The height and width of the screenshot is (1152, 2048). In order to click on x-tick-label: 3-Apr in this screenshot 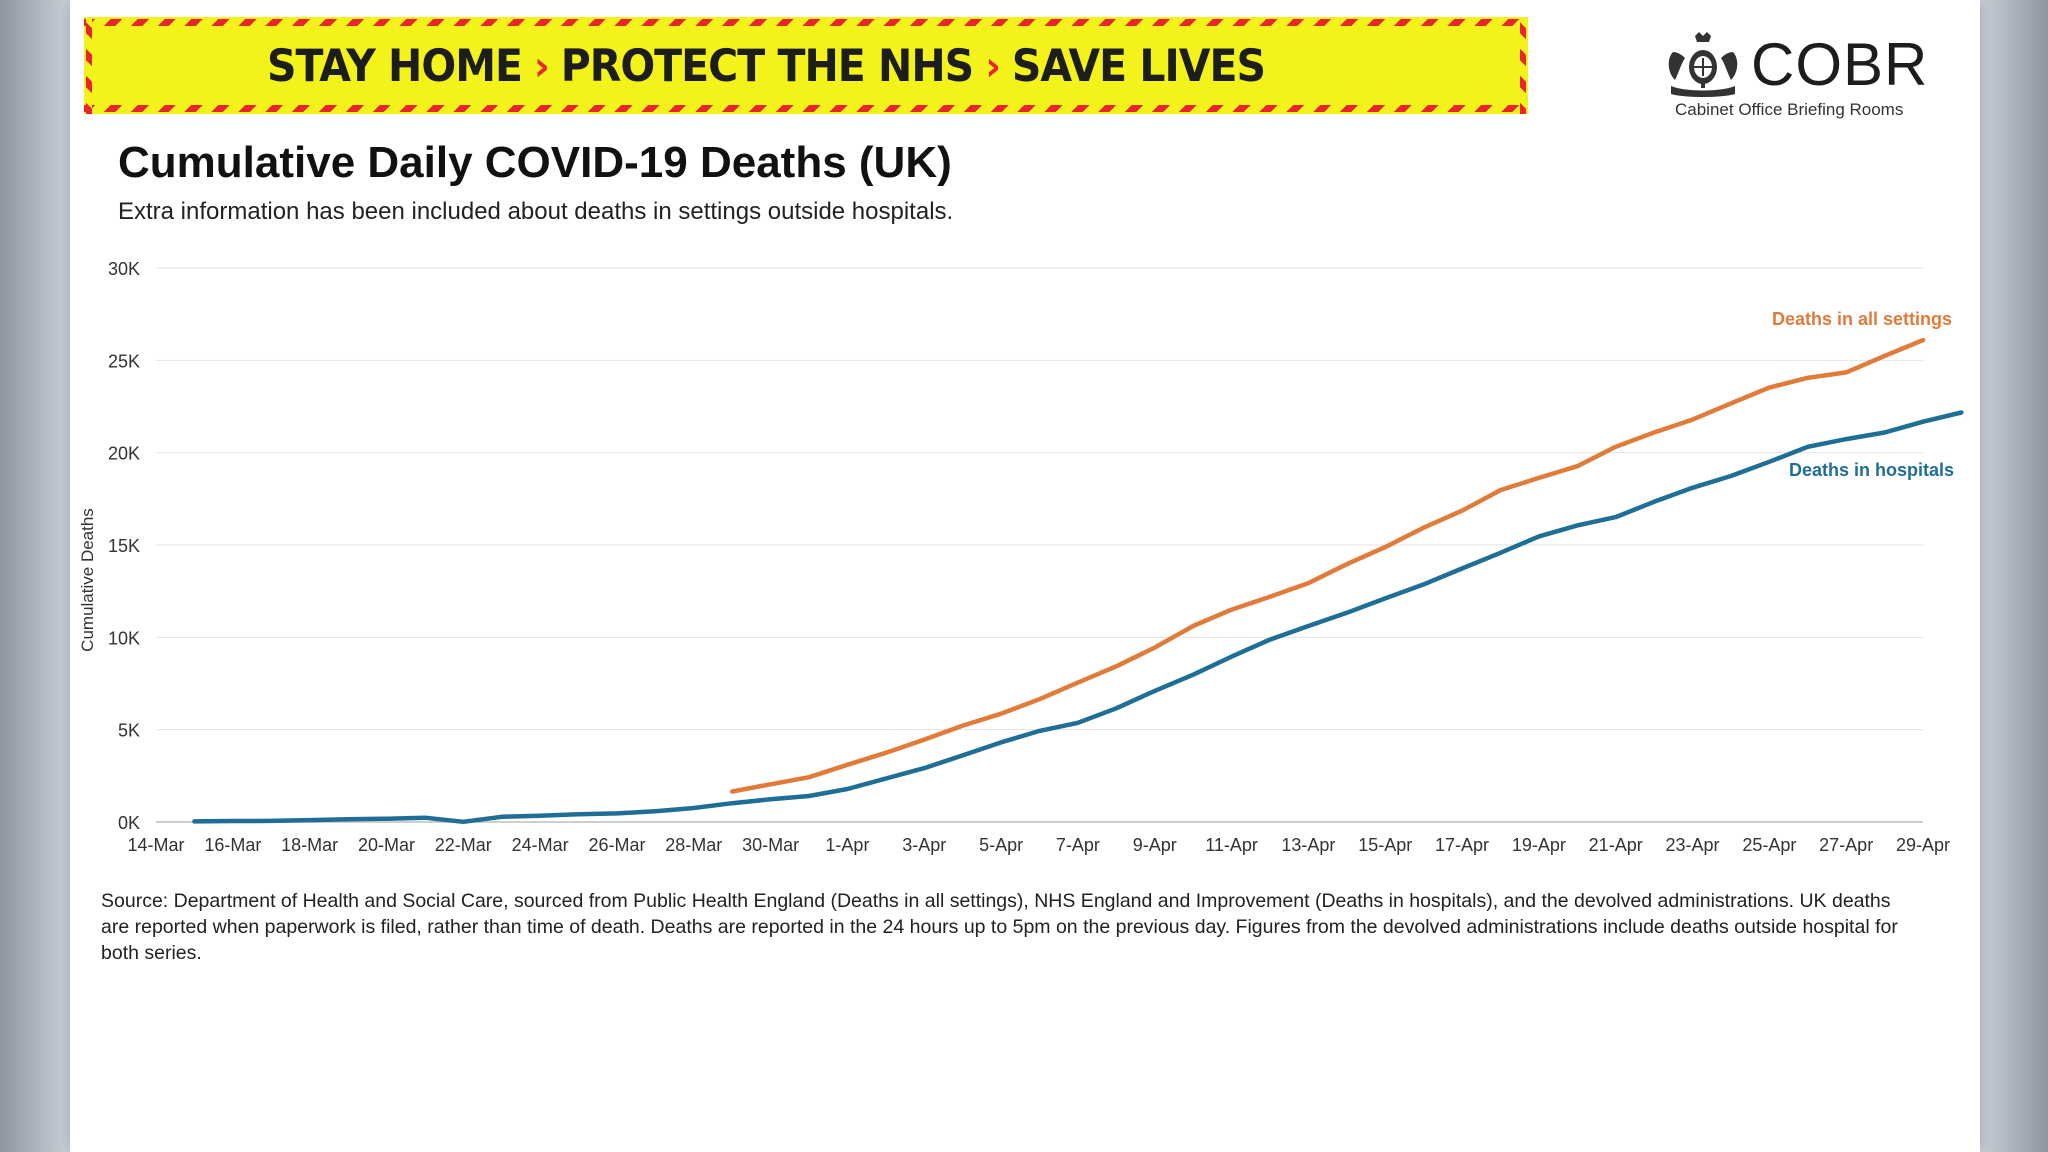, I will do `click(924, 845)`.